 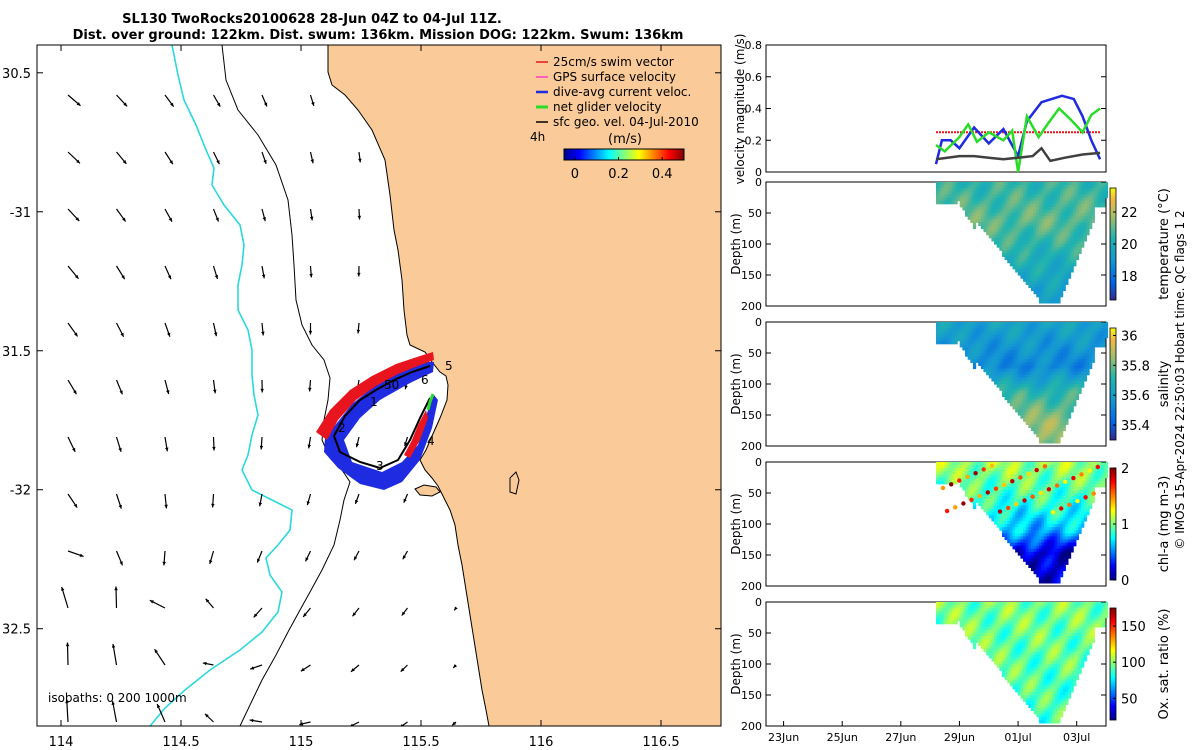 What do you see at coordinates (427, 490) in the screenshot?
I see `island` at bounding box center [427, 490].